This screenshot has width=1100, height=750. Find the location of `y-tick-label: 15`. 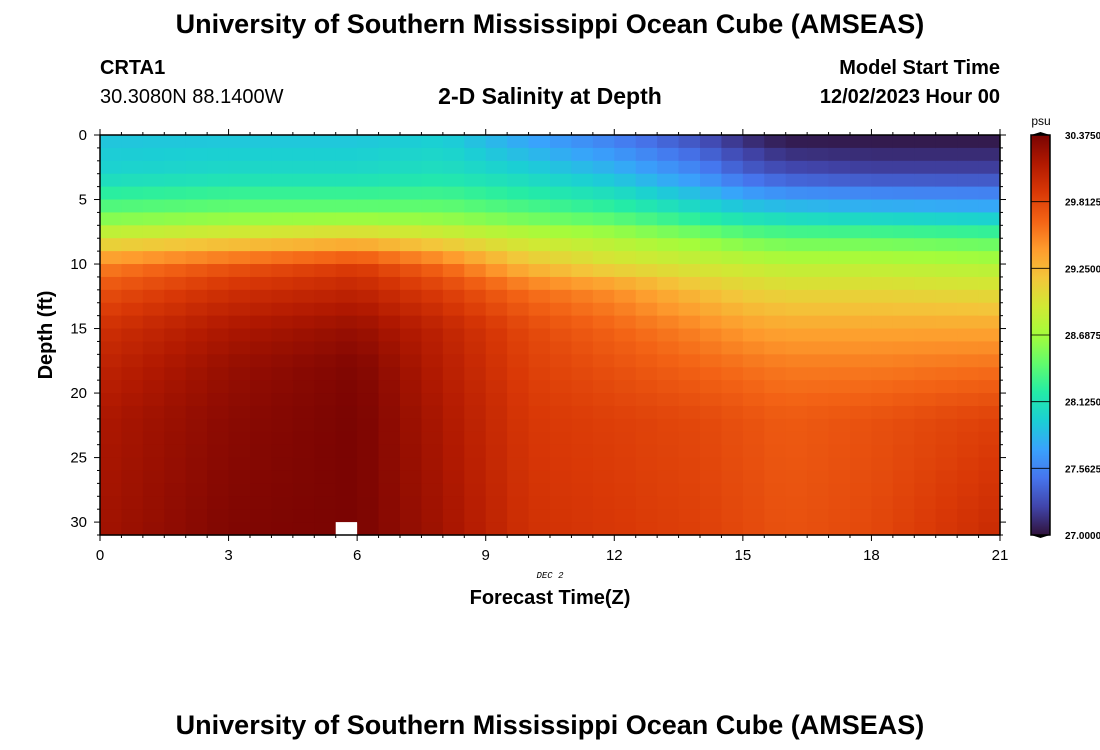

y-tick-label: 15 is located at coordinates (78, 329).